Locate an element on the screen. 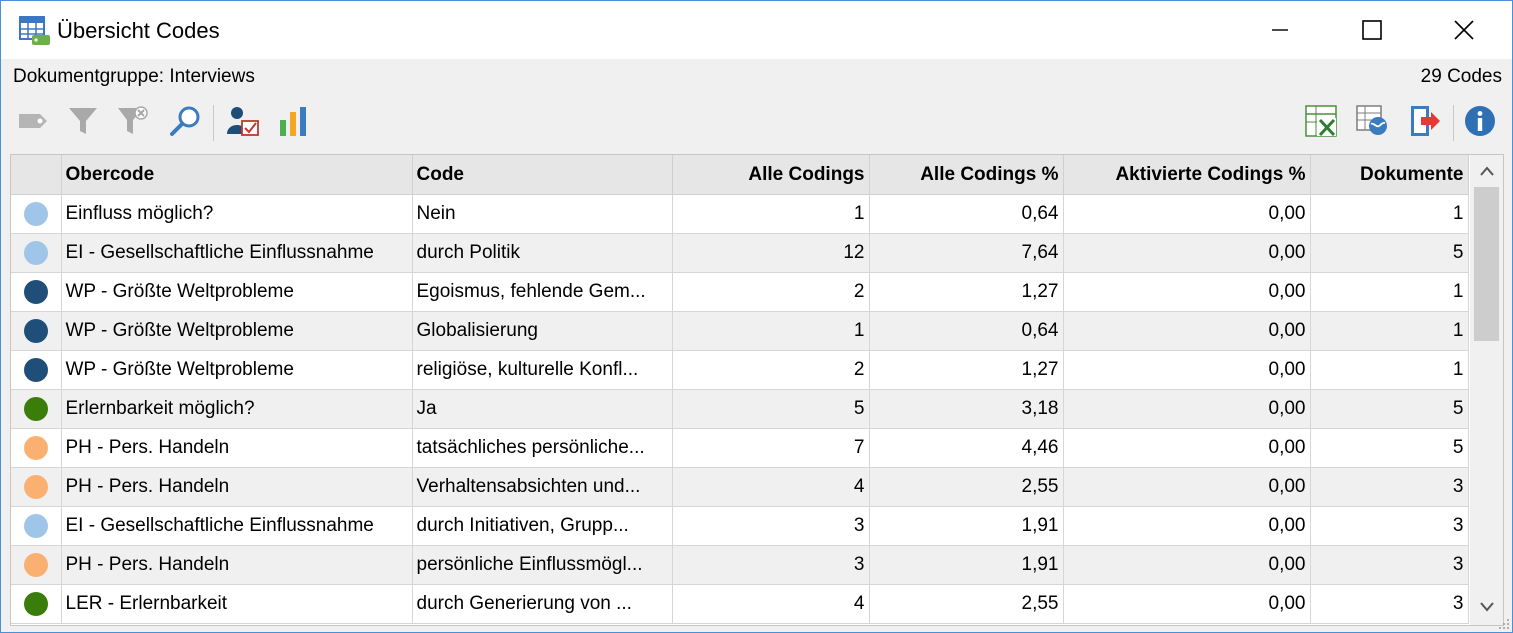 The height and width of the screenshot is (633, 1513). minimize-button is located at coordinates (1280, 30).